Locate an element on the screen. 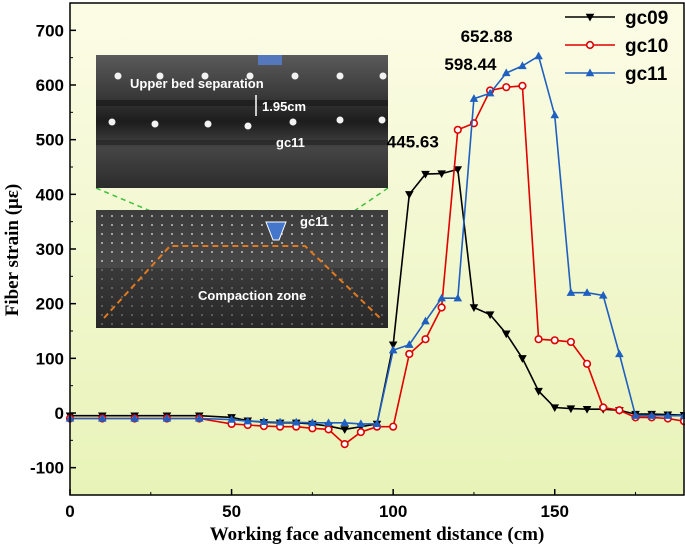  y-tick-label: 200 is located at coordinates (50, 304).